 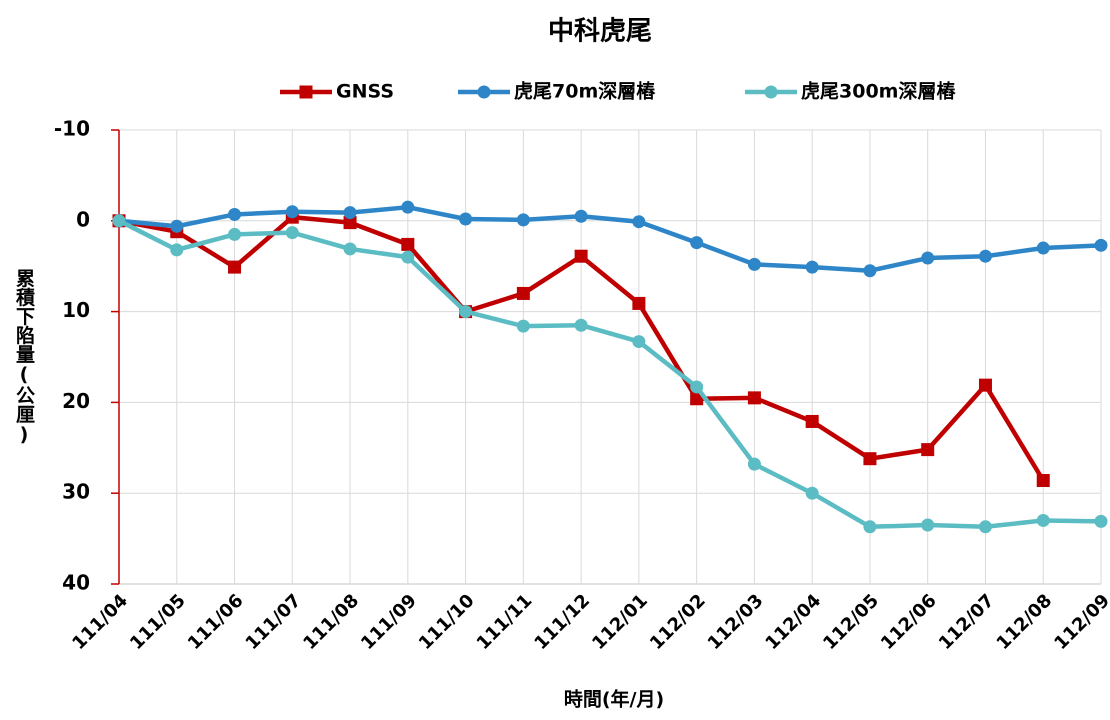 I want to click on y-tick-label: -10, so click(x=72, y=129).